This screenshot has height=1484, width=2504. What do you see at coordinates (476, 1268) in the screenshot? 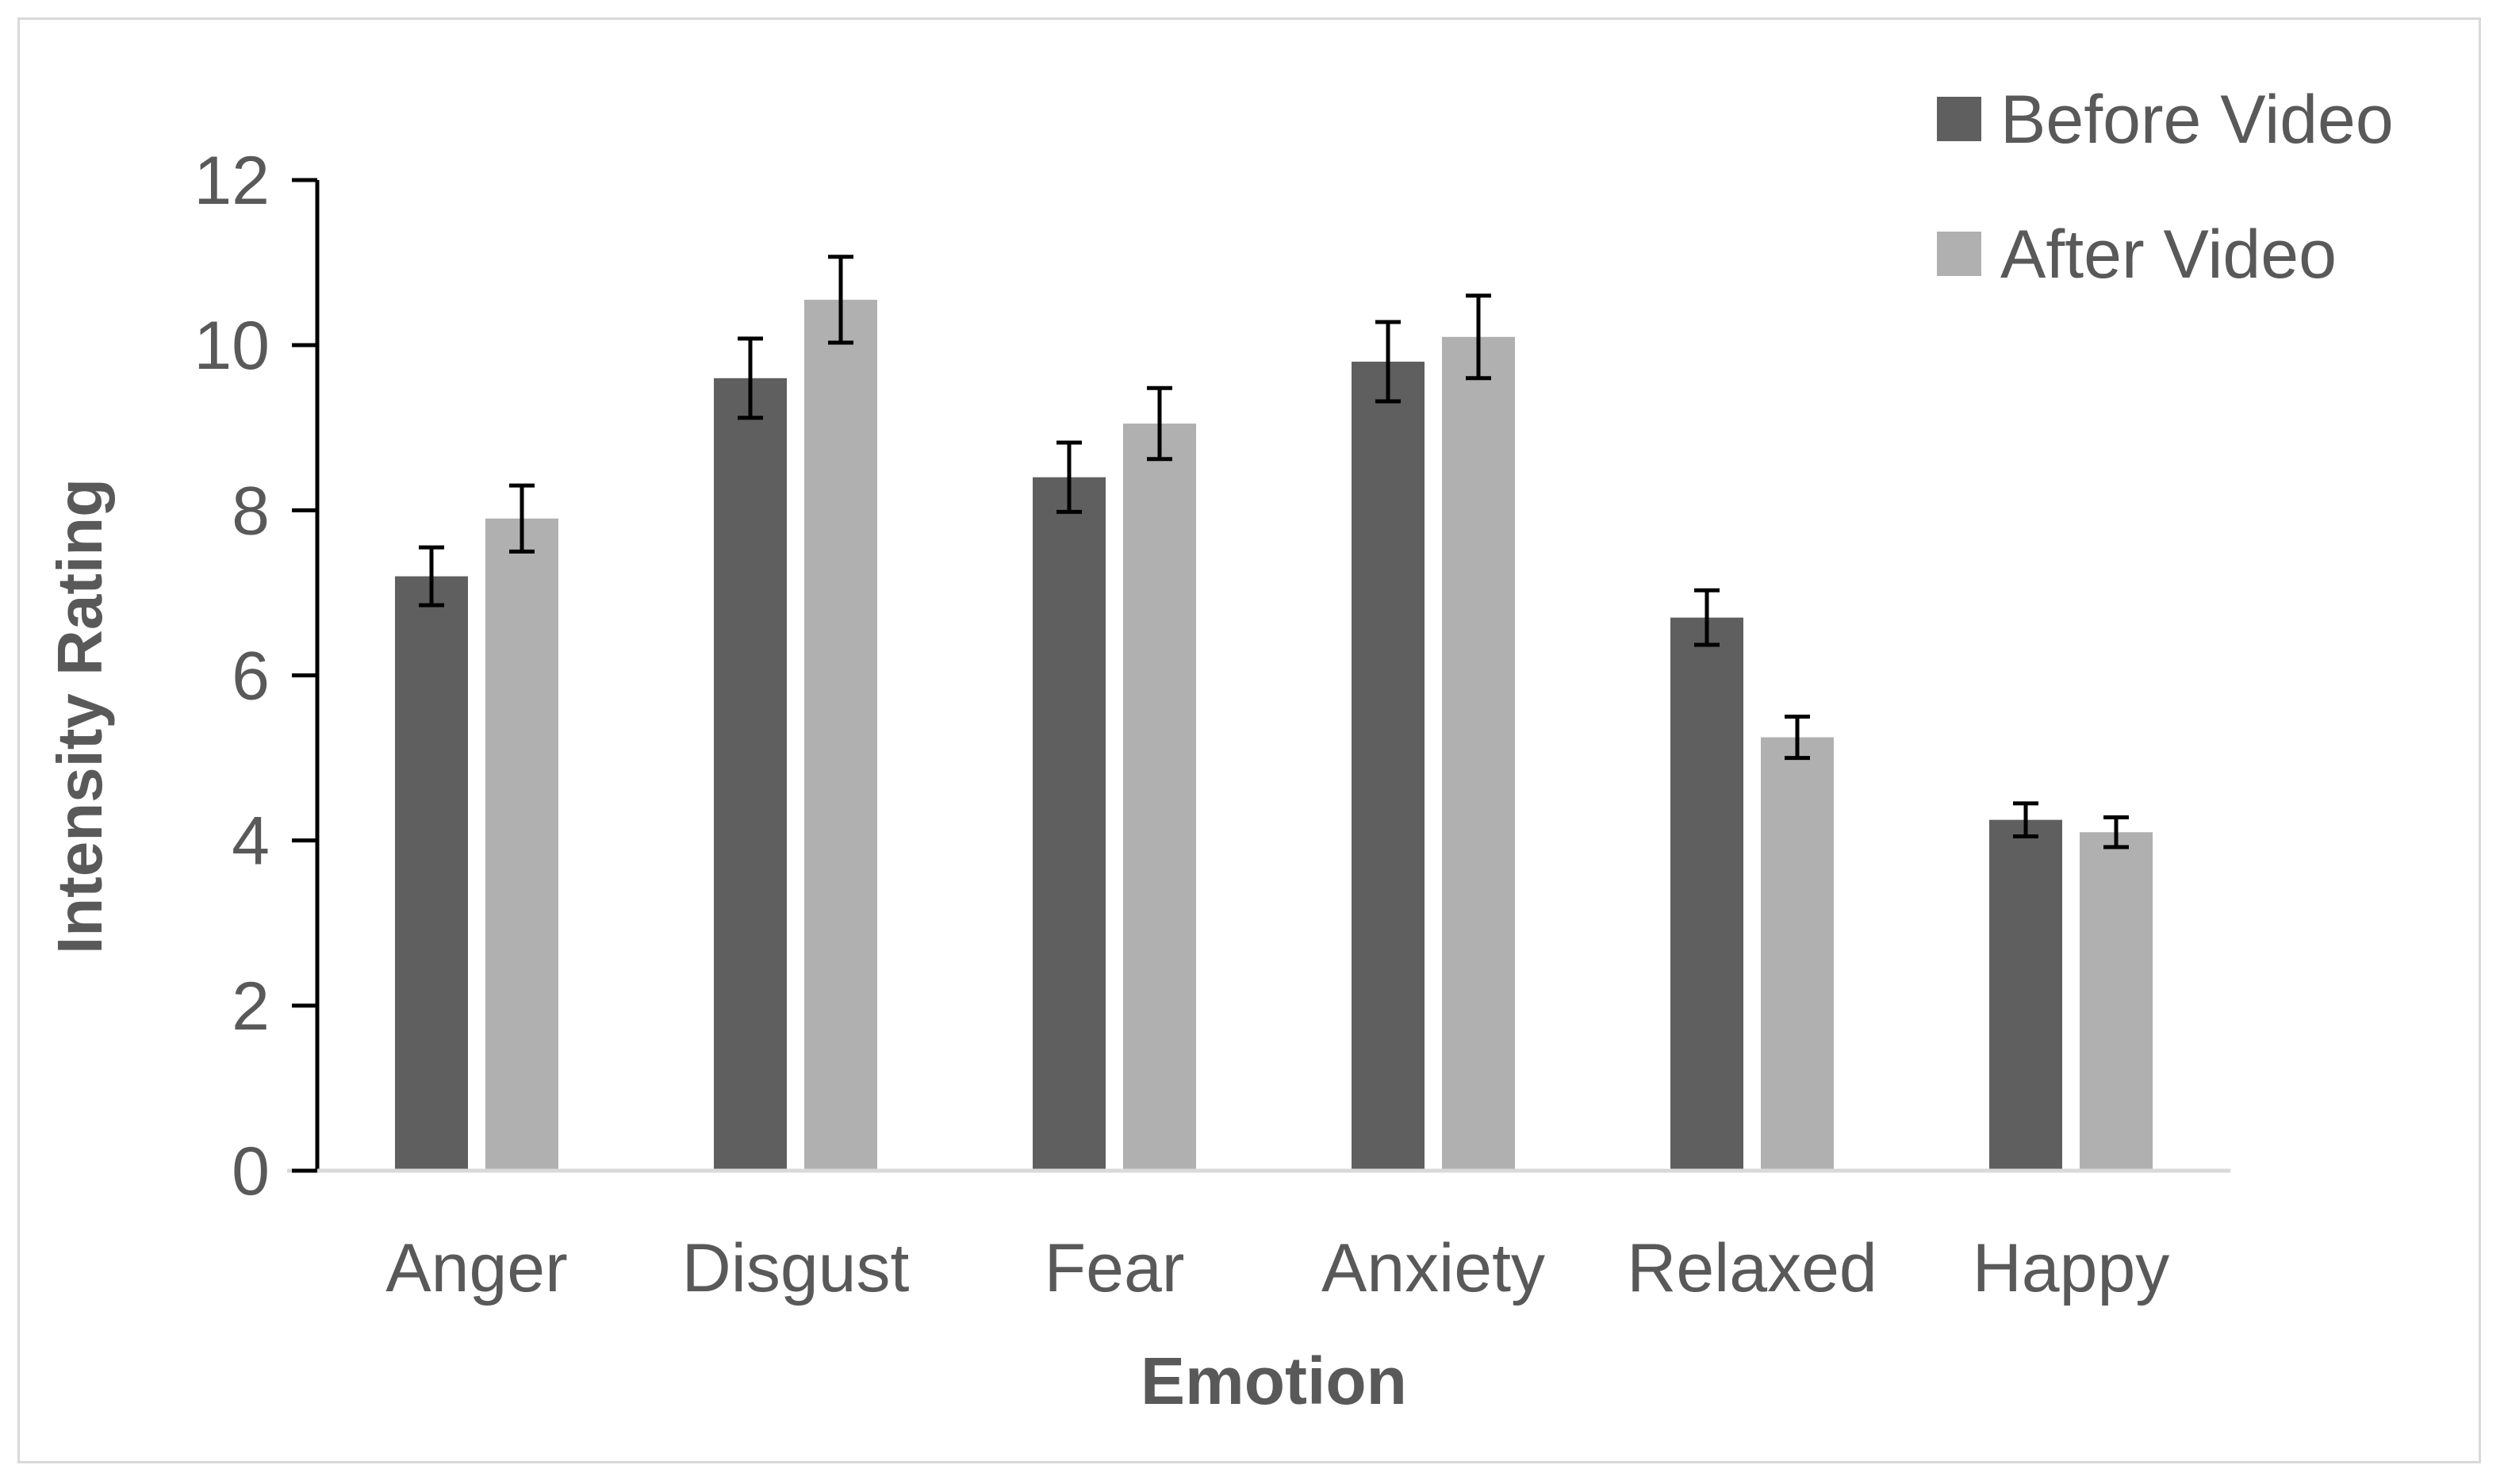
I see `x-tick-label: Anger` at bounding box center [476, 1268].